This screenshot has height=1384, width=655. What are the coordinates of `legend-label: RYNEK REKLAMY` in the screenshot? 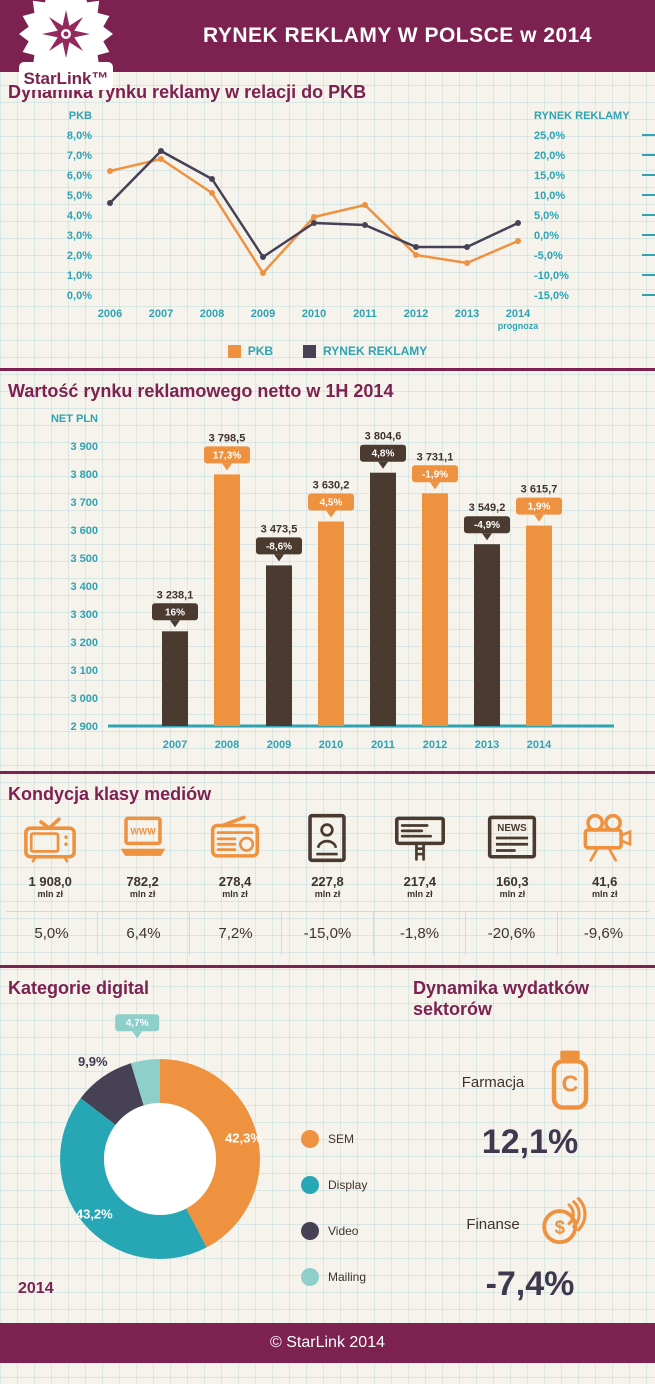 It's located at (375, 351).